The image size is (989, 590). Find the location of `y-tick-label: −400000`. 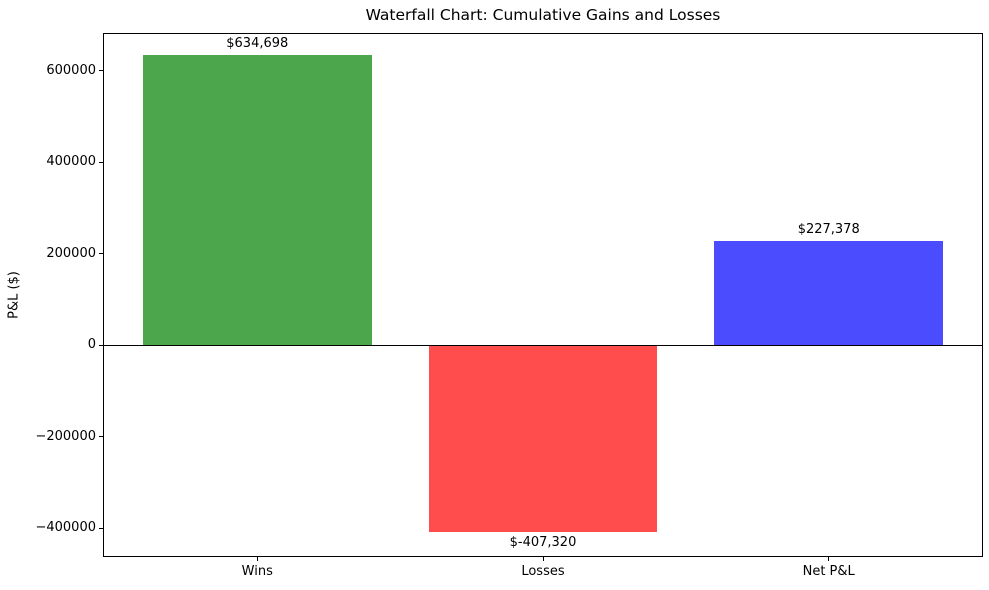

y-tick-label: −400000 is located at coordinates (65, 528).